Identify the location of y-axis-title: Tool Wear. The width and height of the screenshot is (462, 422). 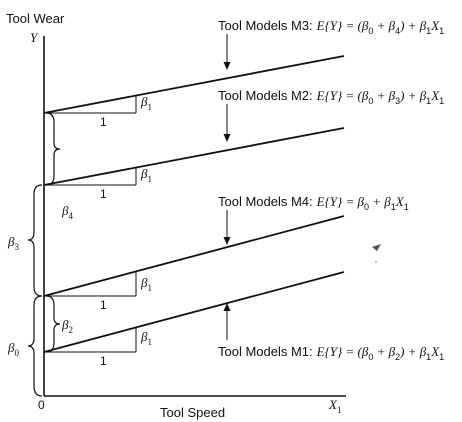
(35, 18).